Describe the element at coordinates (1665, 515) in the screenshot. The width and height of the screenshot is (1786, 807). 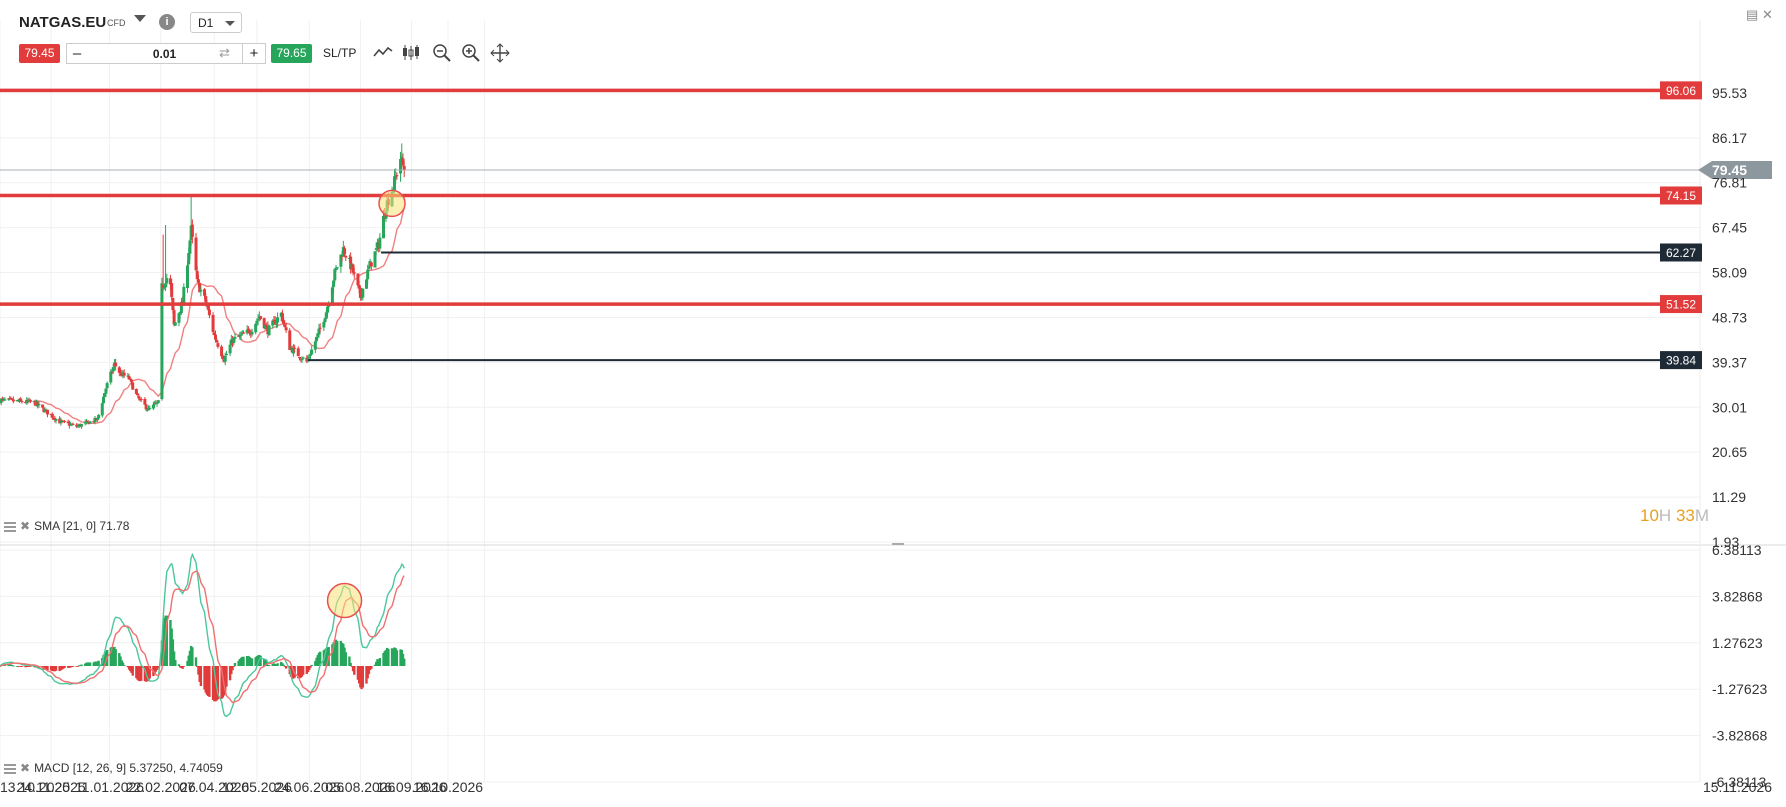
I see `countdown-hours-unit: H` at that location.